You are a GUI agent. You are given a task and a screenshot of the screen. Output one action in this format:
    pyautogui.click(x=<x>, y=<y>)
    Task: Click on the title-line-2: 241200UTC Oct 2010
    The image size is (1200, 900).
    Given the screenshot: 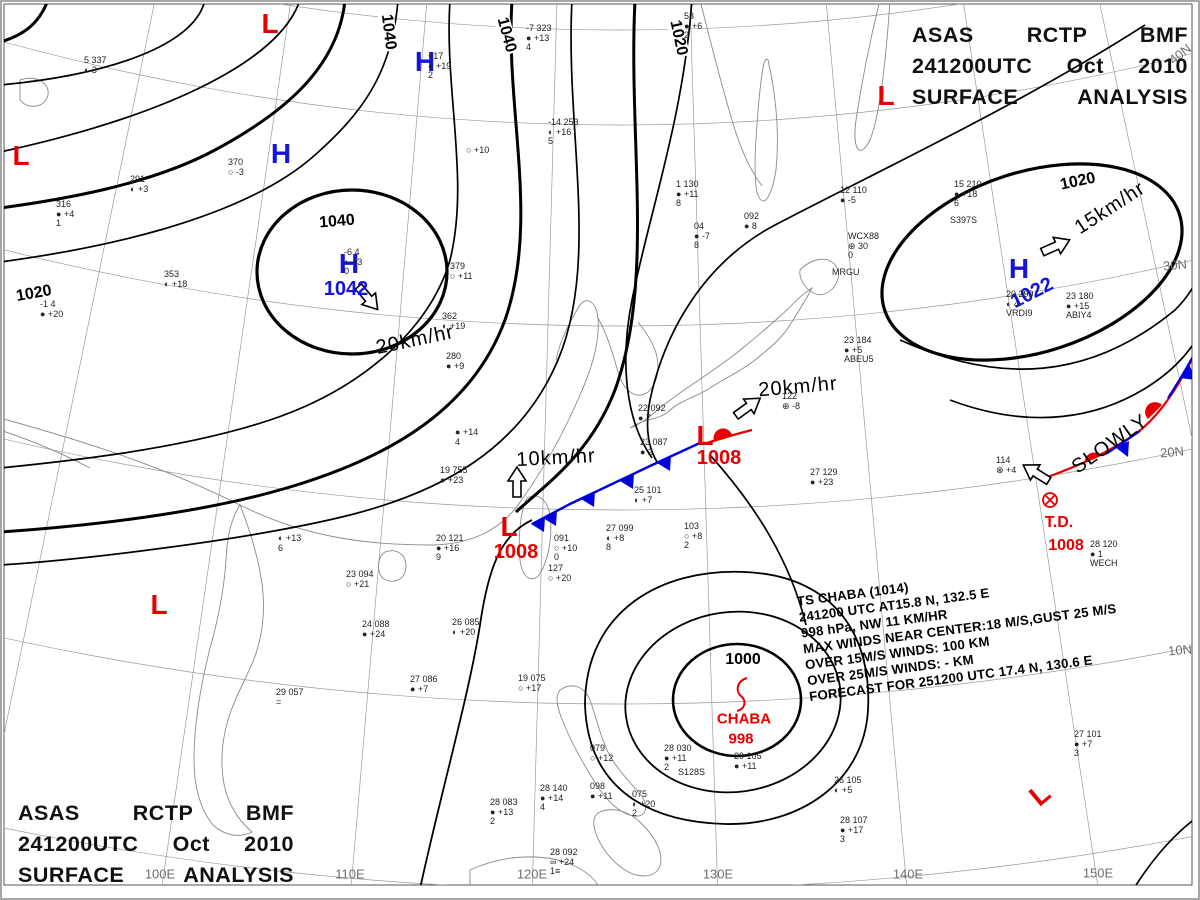 What is the action you would take?
    pyautogui.click(x=1050, y=66)
    